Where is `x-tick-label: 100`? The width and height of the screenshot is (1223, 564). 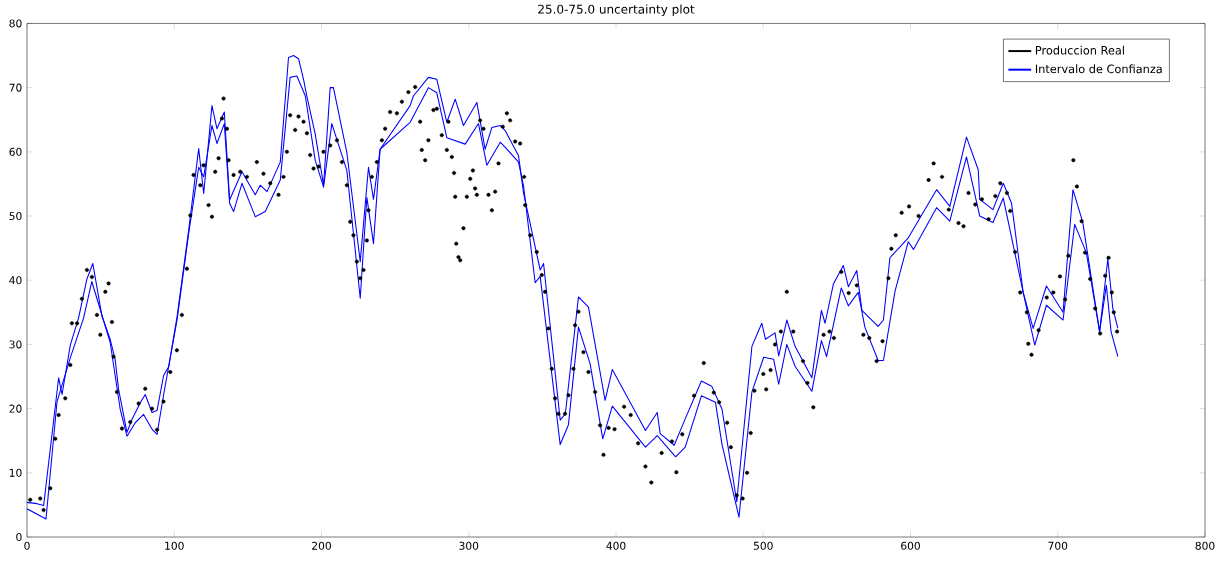
x-tick-label: 100 is located at coordinates (174, 545).